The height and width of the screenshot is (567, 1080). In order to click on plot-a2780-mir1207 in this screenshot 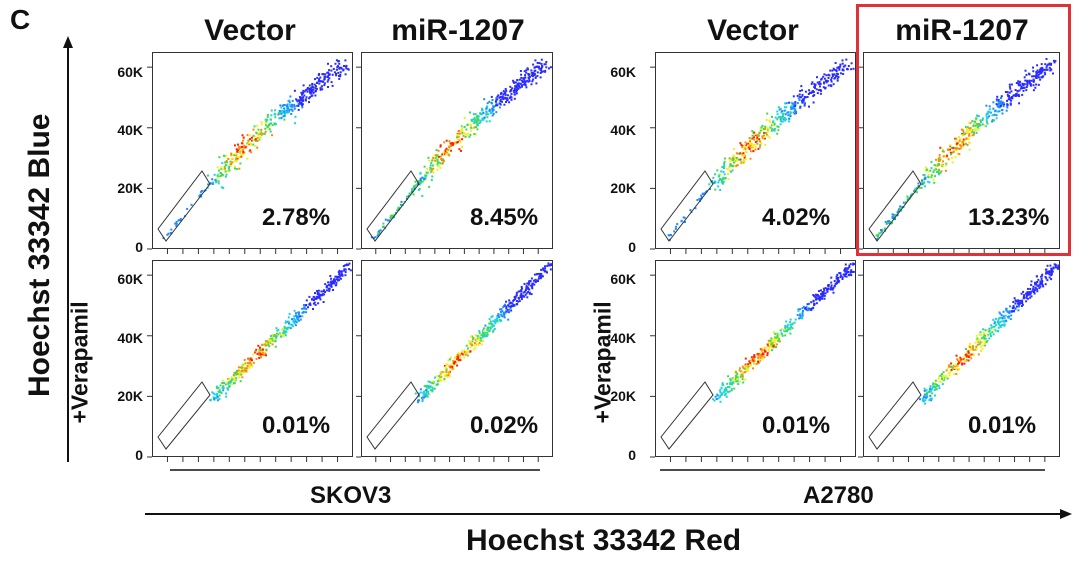, I will do `click(961, 150)`.